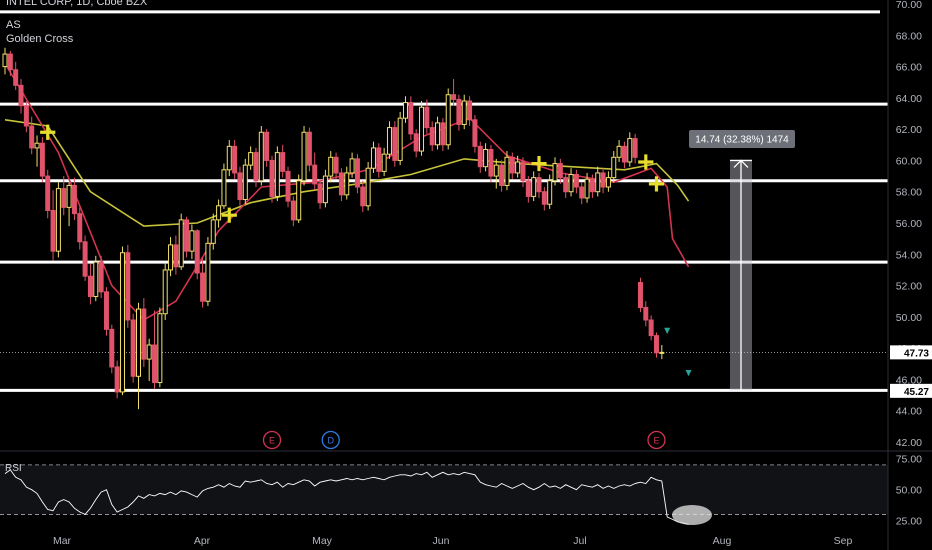  I want to click on time-axis: Mar Apr May Jun Jul Aug Sep, so click(453, 541).